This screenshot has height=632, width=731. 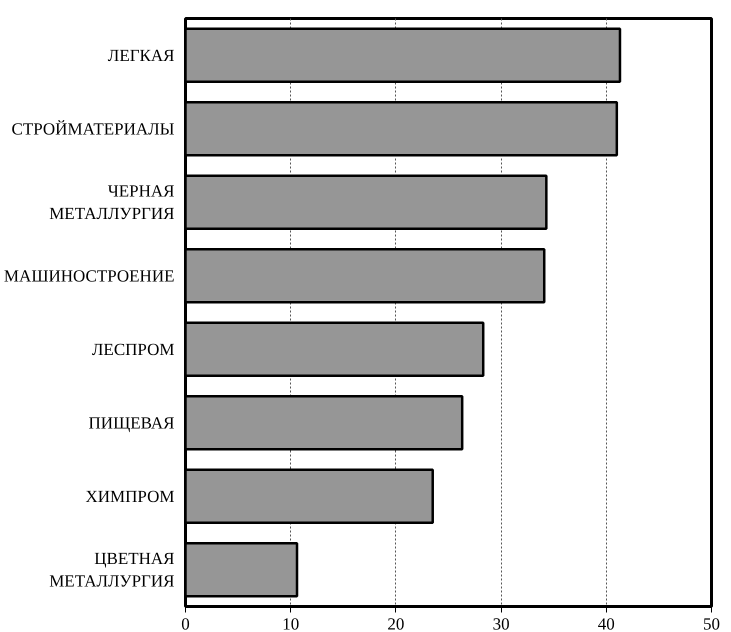 I want to click on y-tick-label: ПИЩЕВАЯ, so click(x=131, y=422).